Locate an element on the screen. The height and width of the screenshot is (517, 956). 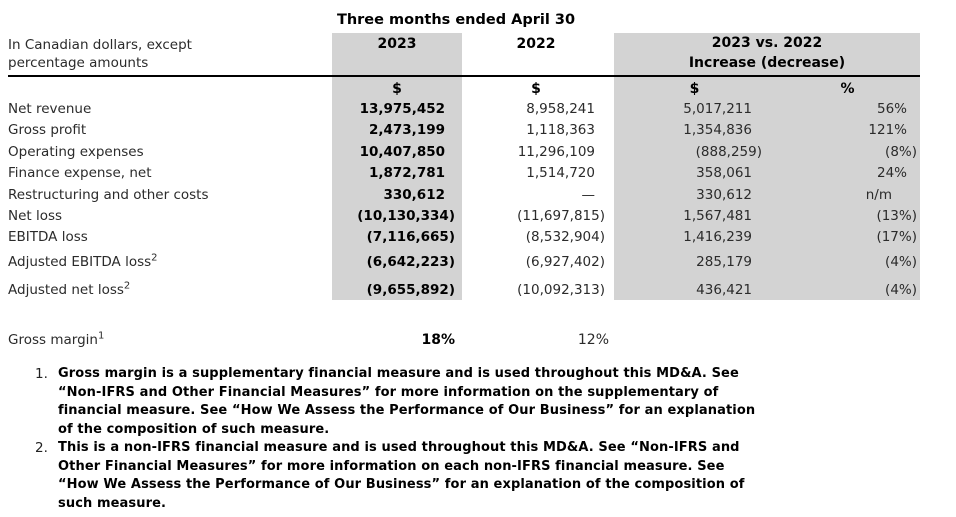
value-2023: 2,473,199 is located at coordinates (406, 130).